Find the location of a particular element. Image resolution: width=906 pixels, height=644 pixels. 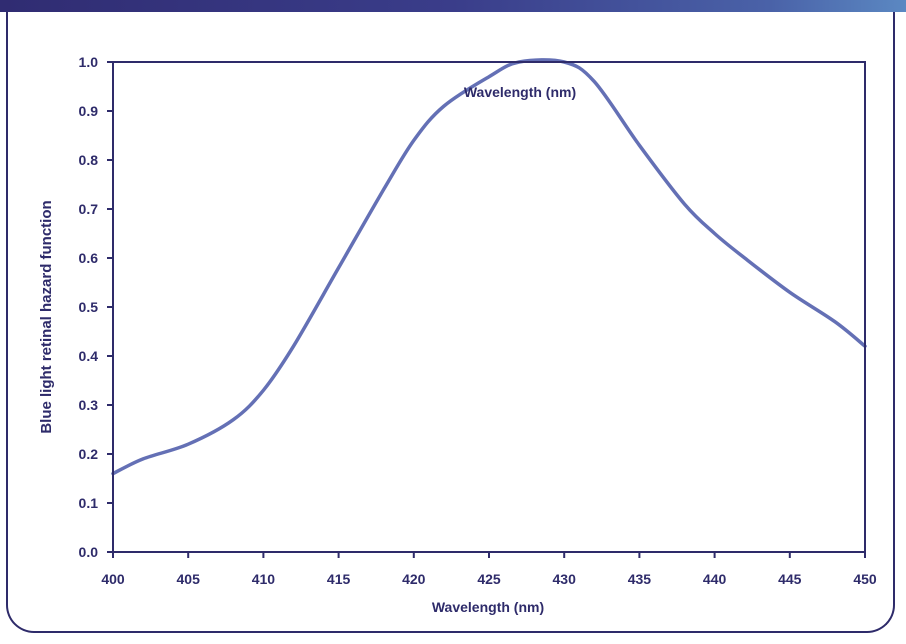

x-tick-label: 405 is located at coordinates (189, 579).